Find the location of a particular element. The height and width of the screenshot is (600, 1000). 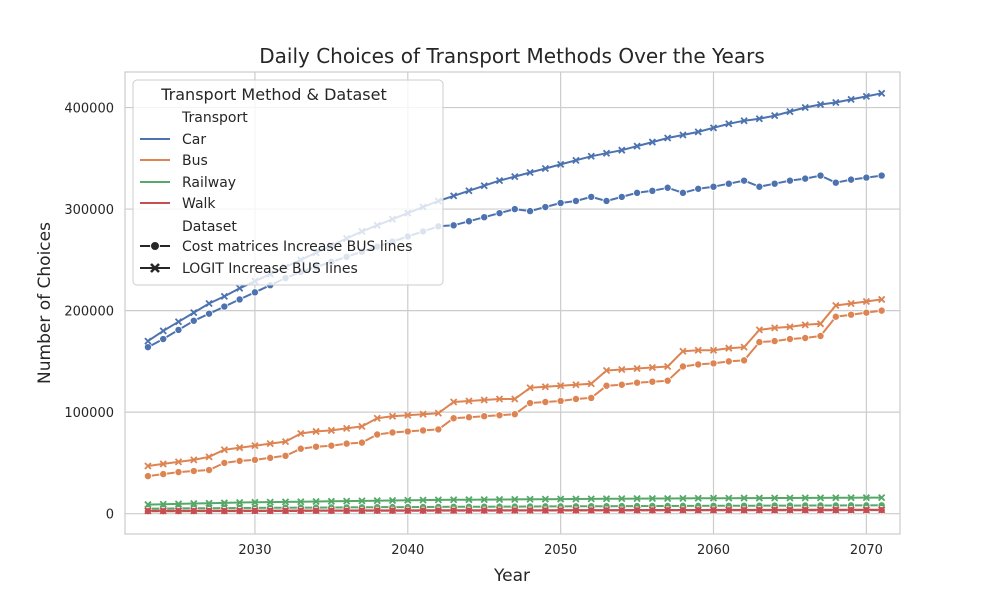

x-tick-label: 2060 is located at coordinates (713, 550).